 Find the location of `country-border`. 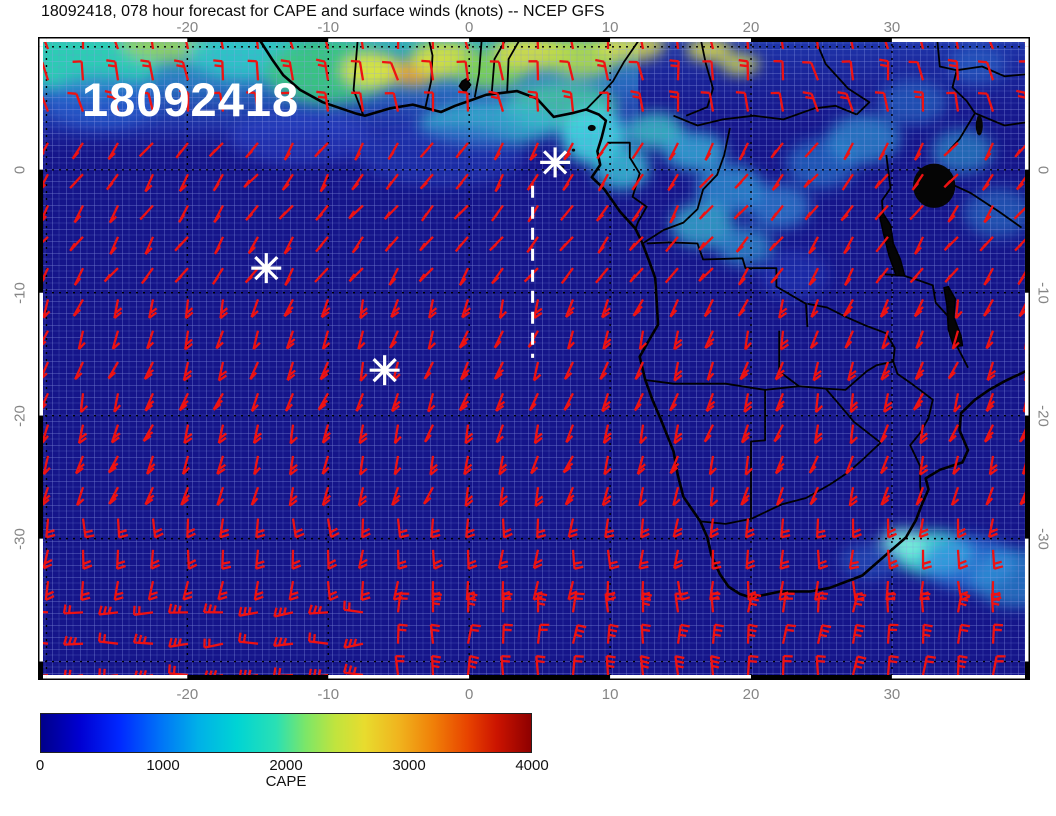

country-border is located at coordinates (1002, 119).